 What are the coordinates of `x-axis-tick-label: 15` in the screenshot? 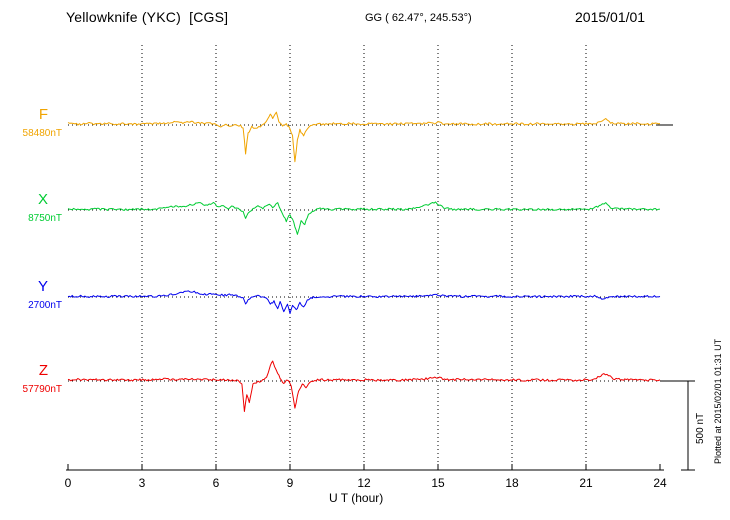 It's located at (438, 483).